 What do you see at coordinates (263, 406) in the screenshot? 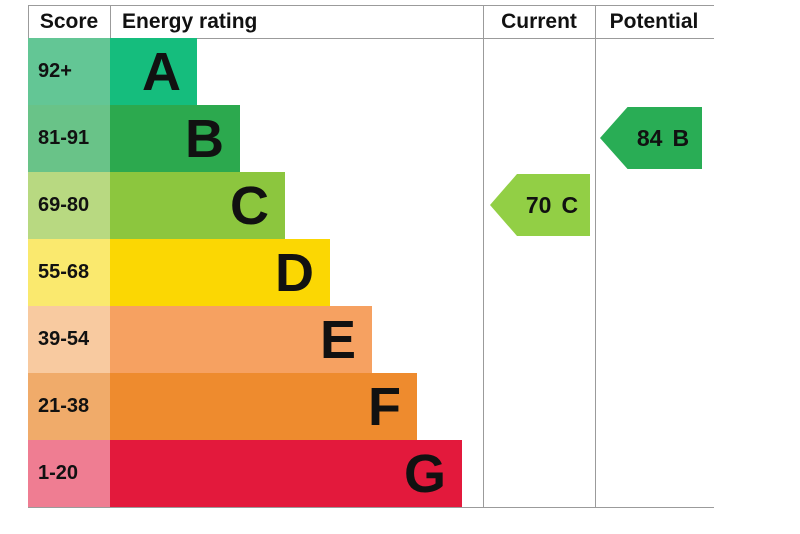
I see `band-bar-f: F` at bounding box center [263, 406].